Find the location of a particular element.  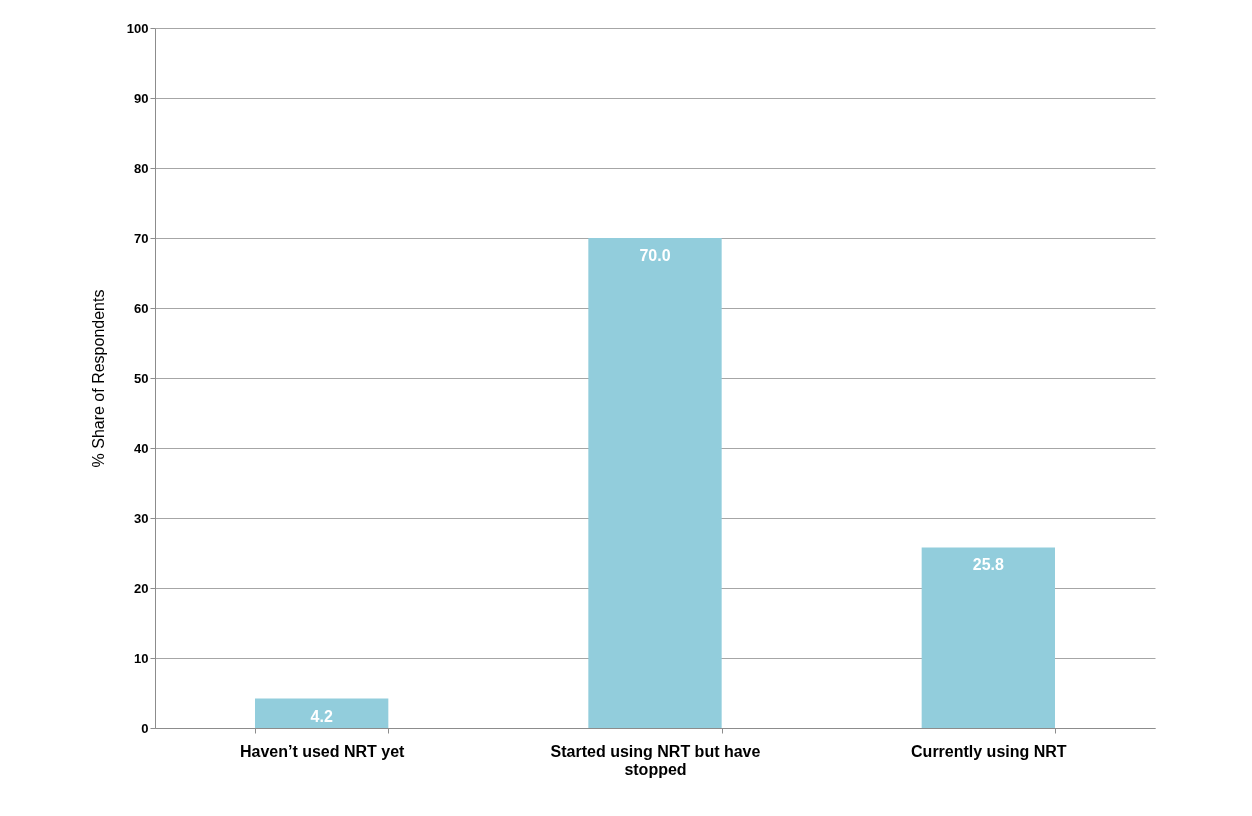

y-tick-label: 0 is located at coordinates (145, 728).